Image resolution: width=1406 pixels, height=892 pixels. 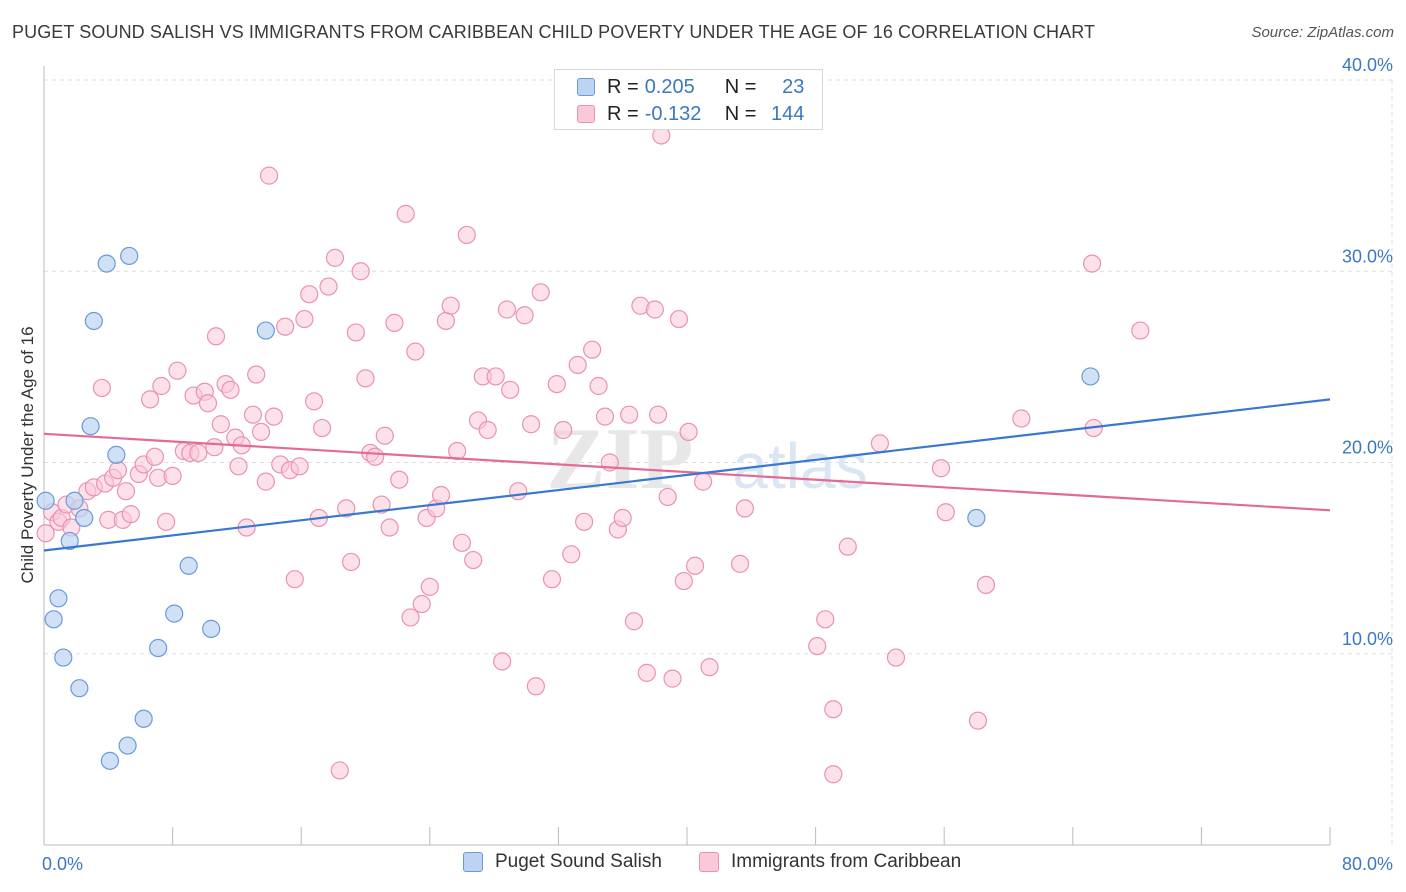 What do you see at coordinates (846, 861) in the screenshot?
I see `legend-series-name: Immigrants from Caribbean` at bounding box center [846, 861].